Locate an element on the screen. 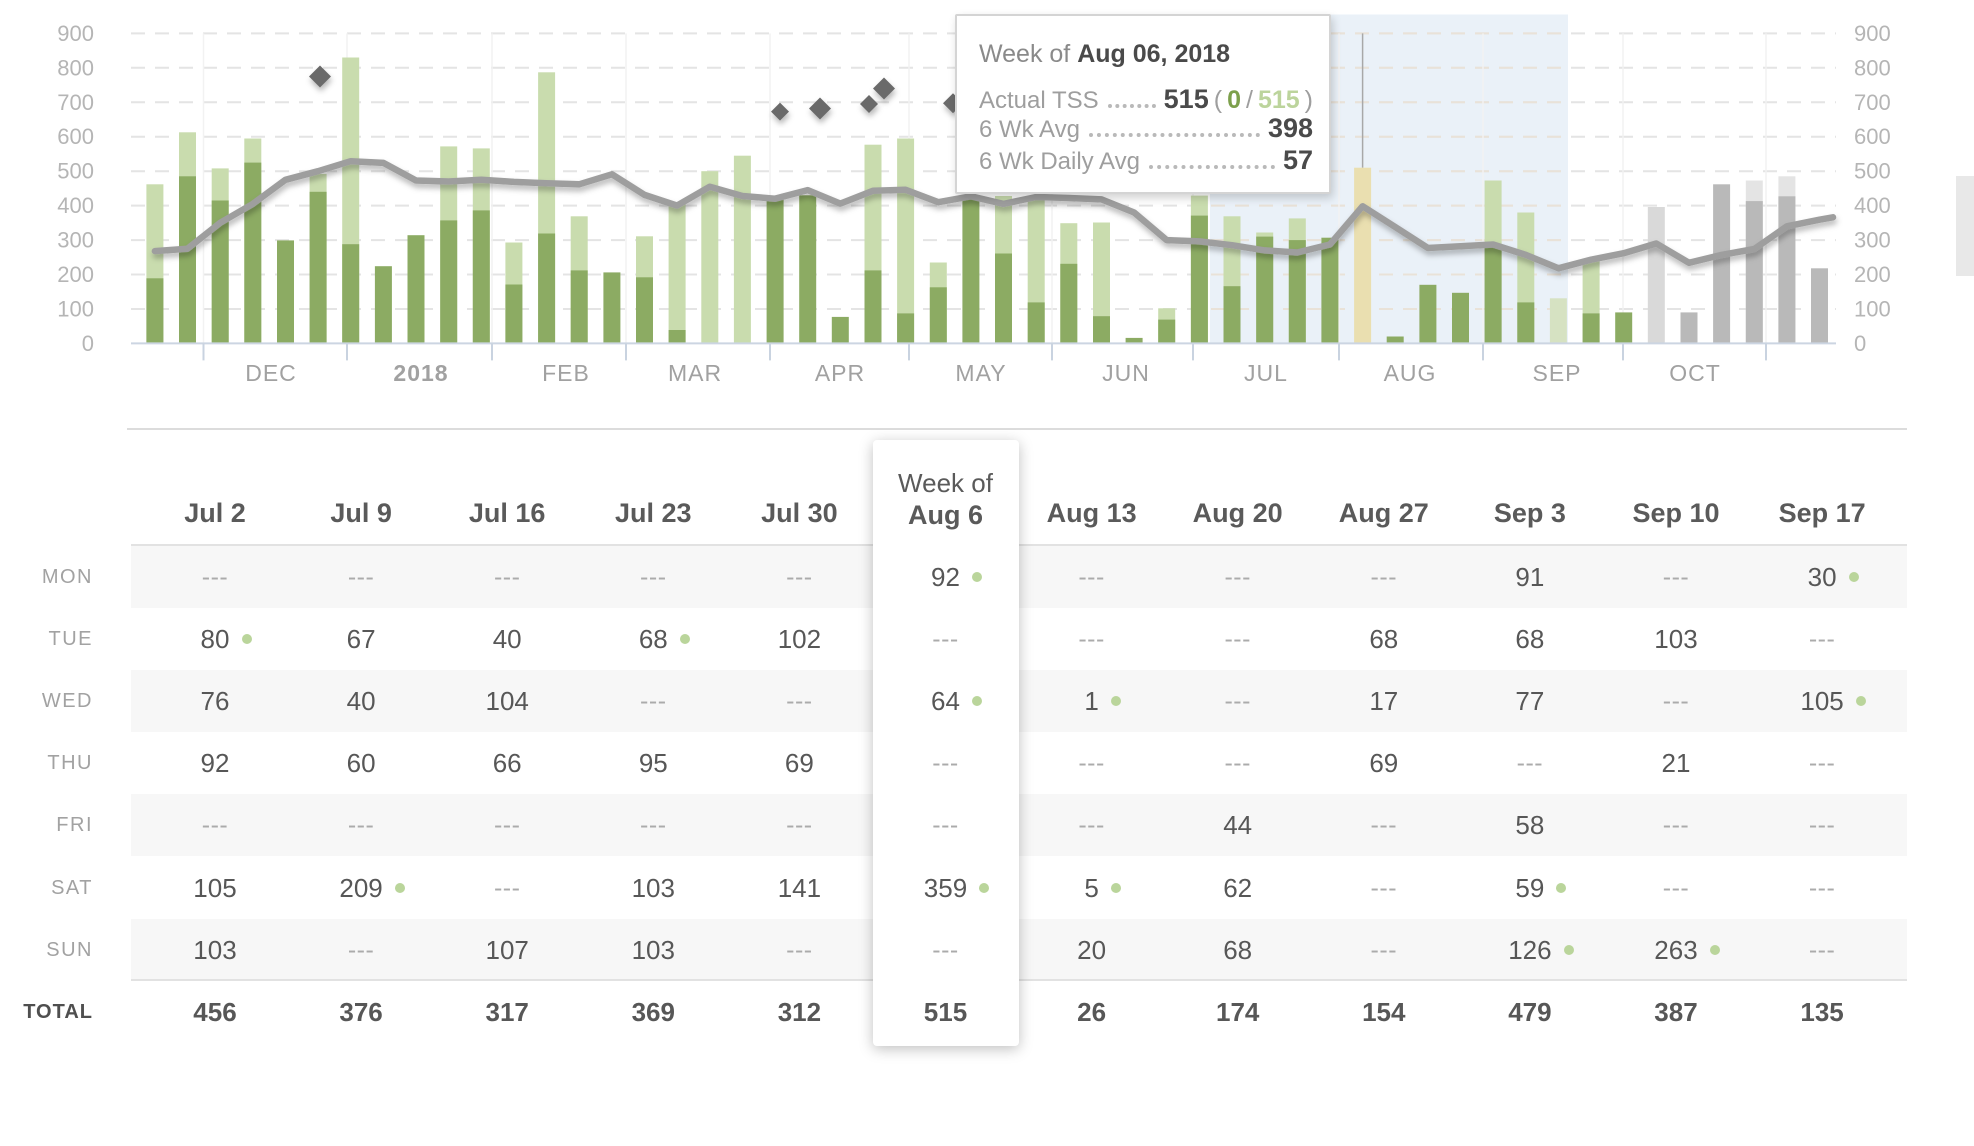  svg-text: APR is located at coordinates (840, 373).